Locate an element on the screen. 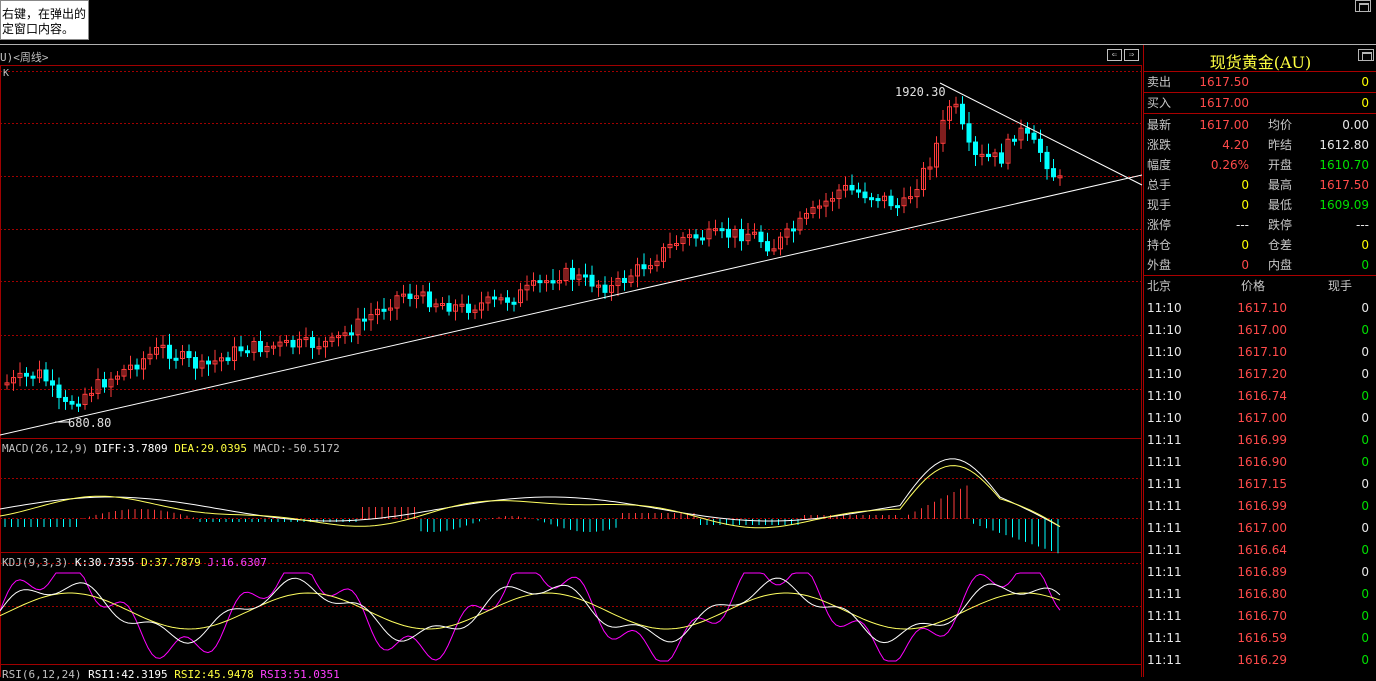  kdj-d-line is located at coordinates (530, 611).